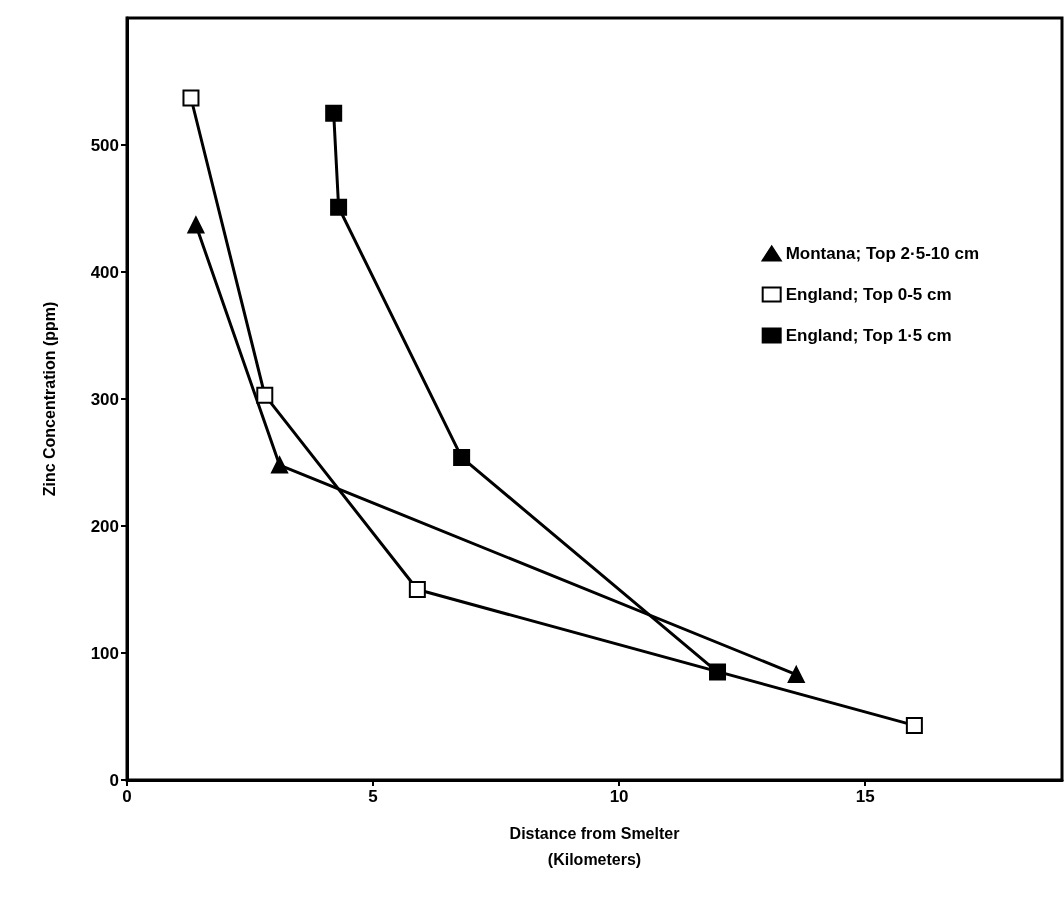 Image resolution: width=1064 pixels, height=900 pixels. What do you see at coordinates (619, 796) in the screenshot?
I see `x-tick-label: 10` at bounding box center [619, 796].